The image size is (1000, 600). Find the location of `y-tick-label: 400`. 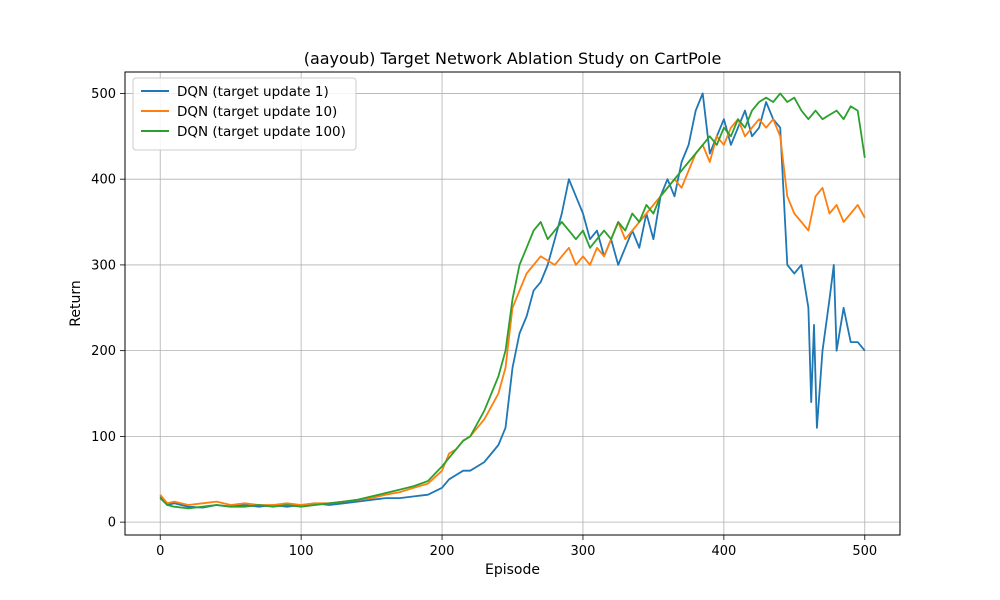

y-tick-label: 400 is located at coordinates (103, 180).